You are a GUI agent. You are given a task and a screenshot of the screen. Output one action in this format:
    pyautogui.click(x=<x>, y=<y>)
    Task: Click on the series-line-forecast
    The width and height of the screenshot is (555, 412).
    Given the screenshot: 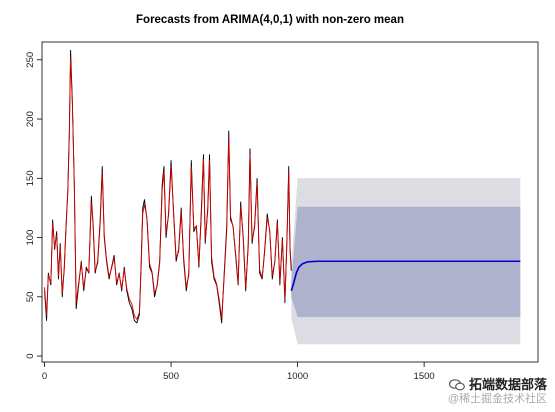 What is the action you would take?
    pyautogui.click(x=405, y=276)
    